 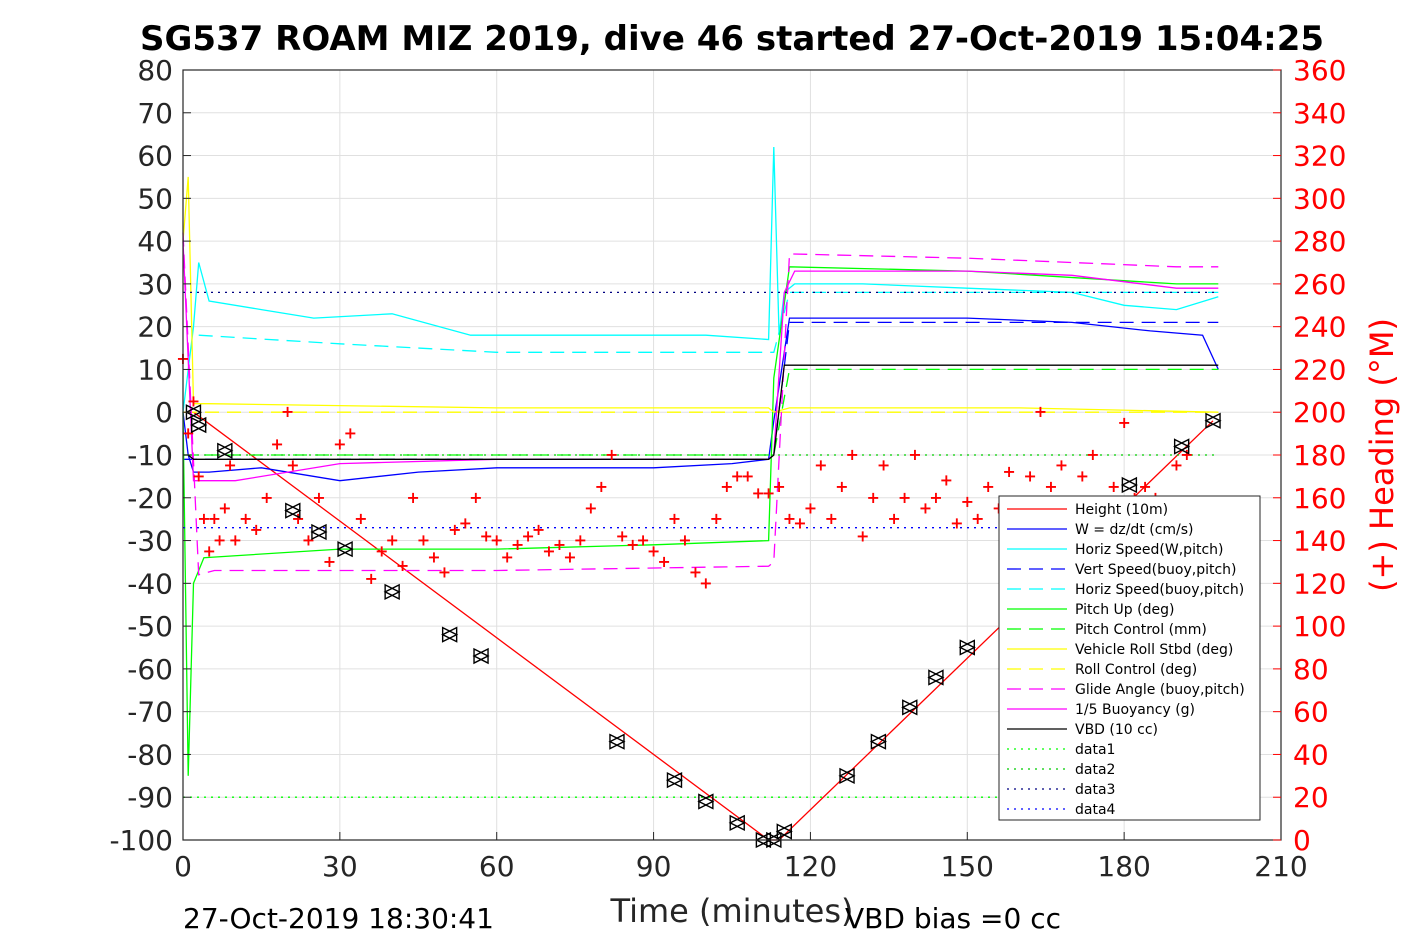 I want to click on legend-entry-label: data3, so click(x=1095, y=790).